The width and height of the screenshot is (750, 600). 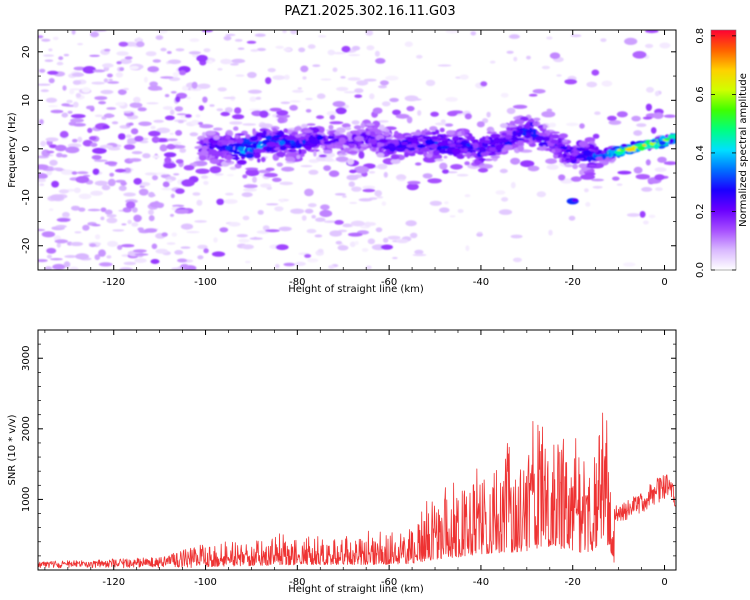 I want to click on y-tick-label: -10, so click(x=26, y=197).